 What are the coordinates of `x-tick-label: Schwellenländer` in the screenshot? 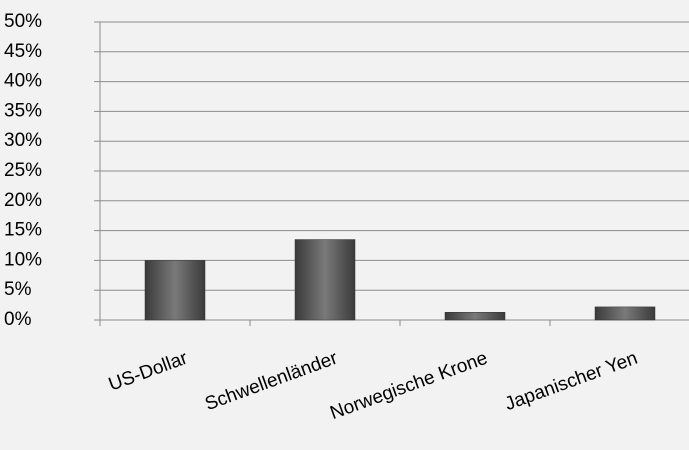 It's located at (271, 381).